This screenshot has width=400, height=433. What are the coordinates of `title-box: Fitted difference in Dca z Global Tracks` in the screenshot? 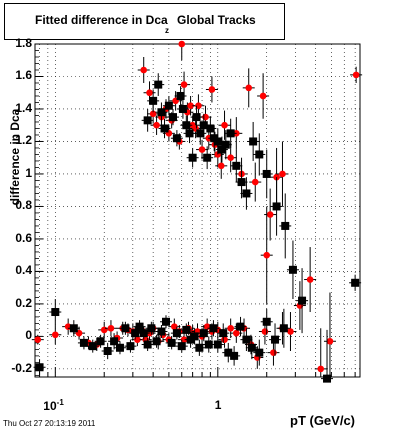 It's located at (144, 21).